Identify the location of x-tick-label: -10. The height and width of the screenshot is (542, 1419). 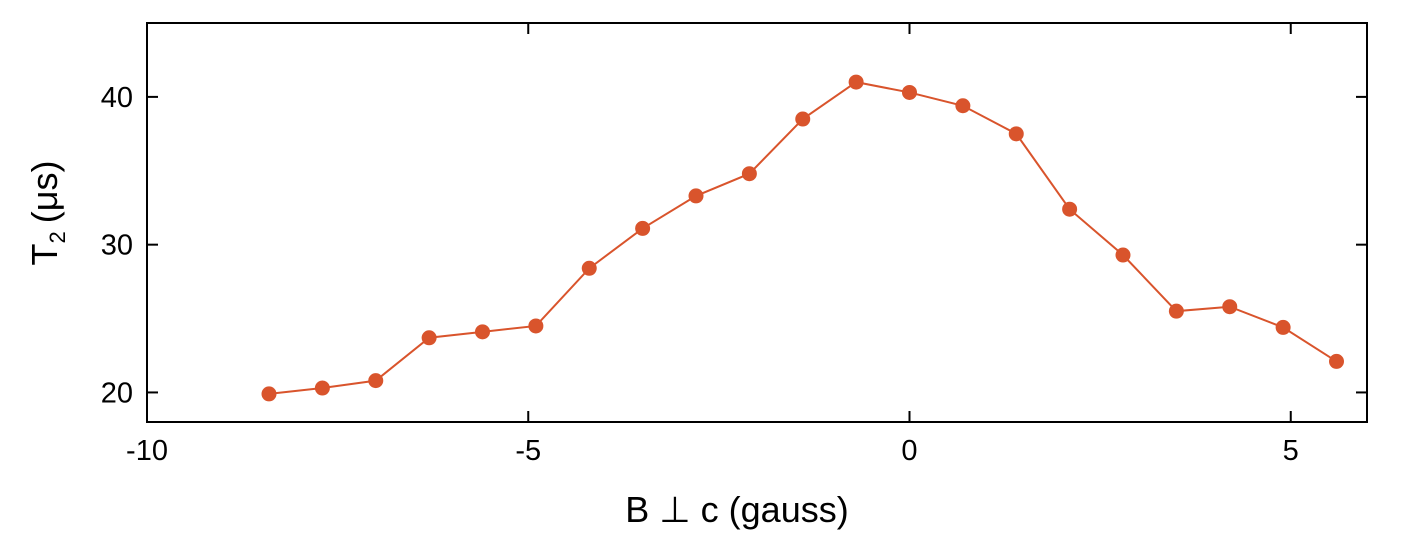
(147, 451).